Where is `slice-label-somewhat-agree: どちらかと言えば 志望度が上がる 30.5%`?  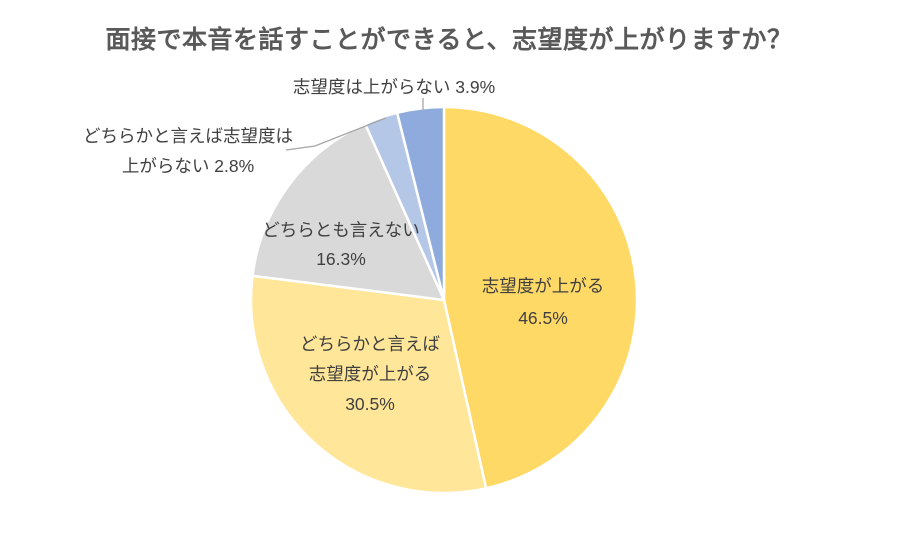
slice-label-somewhat-agree: どちらかと言えば 志望度が上がる 30.5% is located at coordinates (370, 374).